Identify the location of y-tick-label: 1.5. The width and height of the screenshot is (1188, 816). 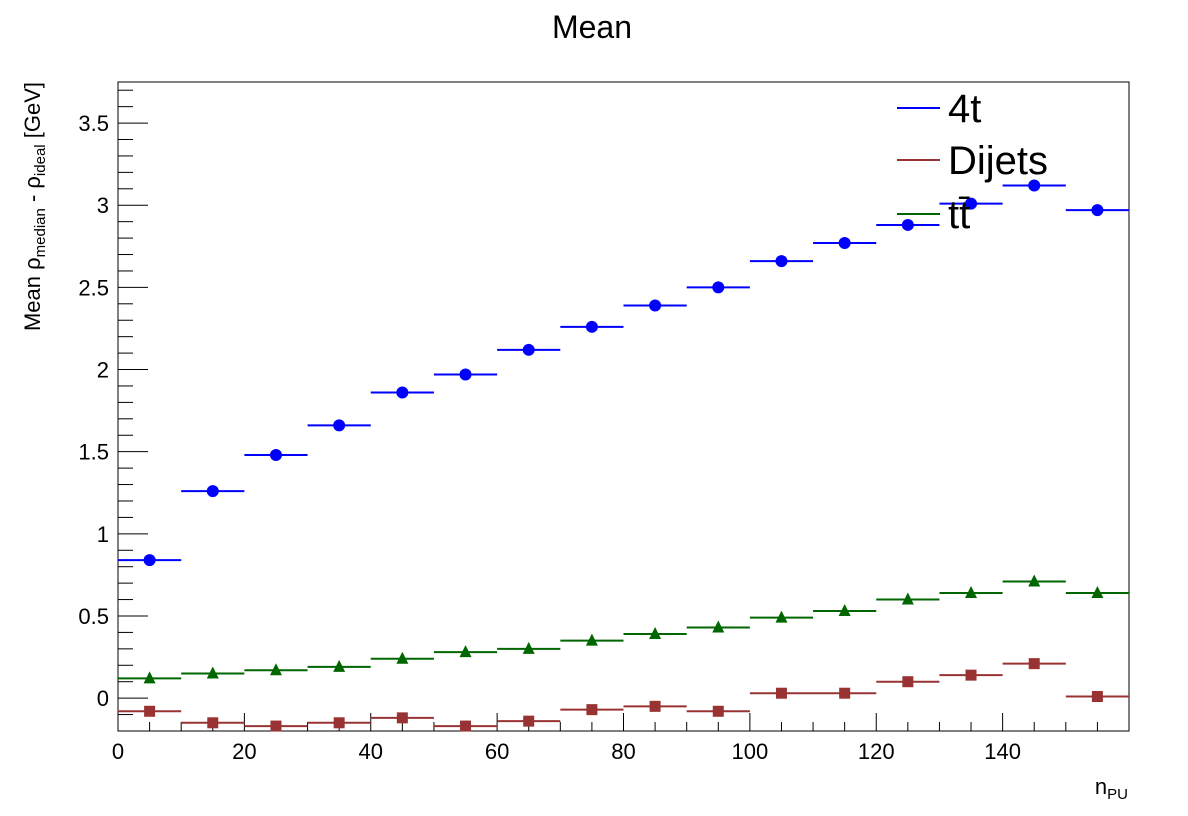
(93, 452).